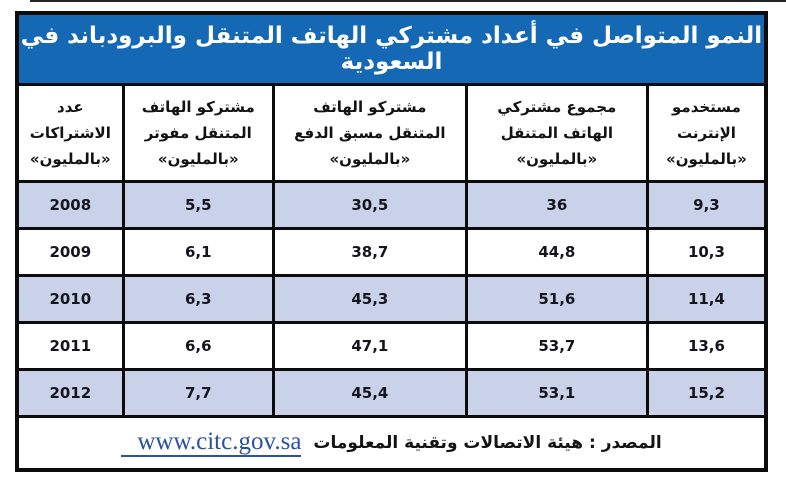  I want to click on column-header-postpaid-mobile-subscribers: مشتركو الهاتف المتنقل مفوتر «بالمليون», so click(198, 133).